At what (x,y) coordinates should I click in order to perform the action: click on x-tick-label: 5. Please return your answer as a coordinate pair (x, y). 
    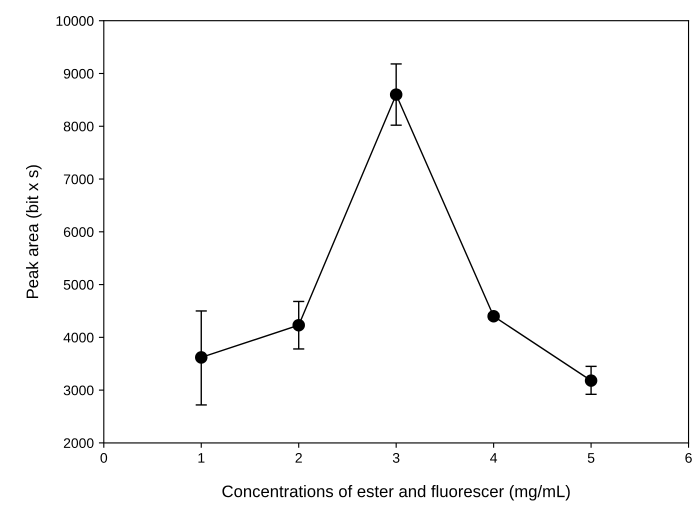
    Looking at the image, I should click on (591, 458).